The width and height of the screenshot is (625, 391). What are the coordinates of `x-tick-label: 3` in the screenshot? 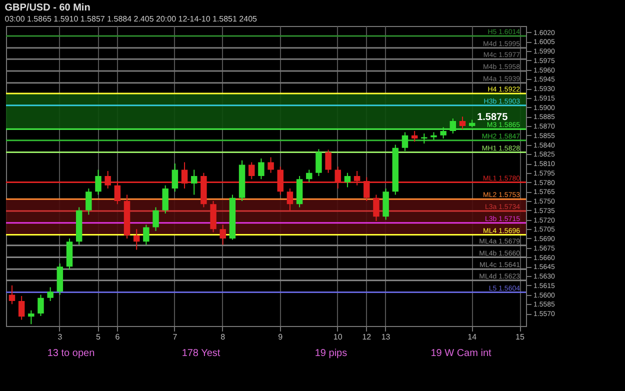 It's located at (60, 337).